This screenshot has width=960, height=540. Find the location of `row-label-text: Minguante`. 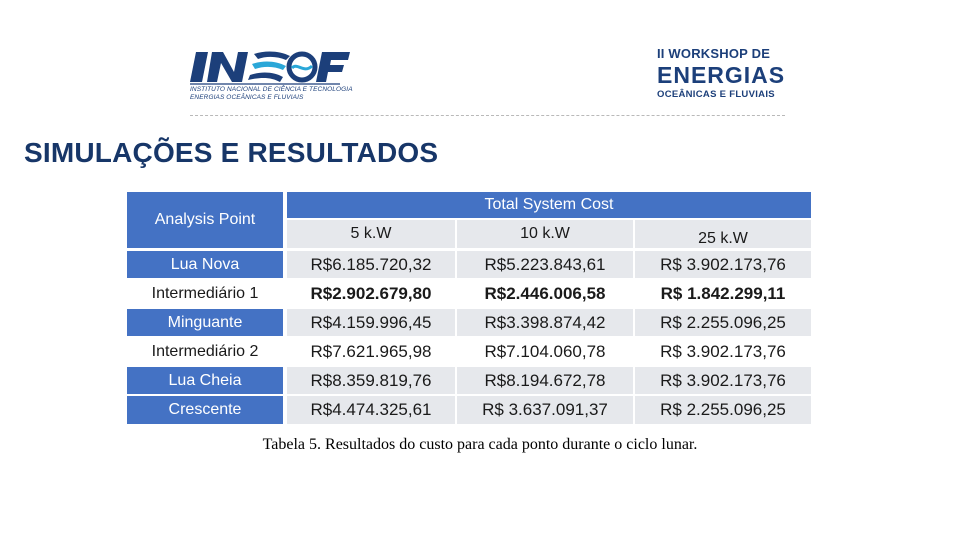

row-label-text: Minguante is located at coordinates (205, 322).